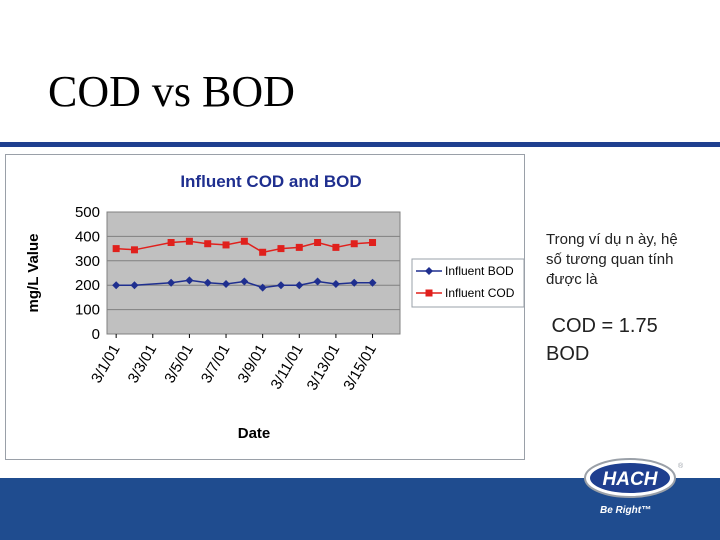  Describe the element at coordinates (270, 181) in the screenshot. I see `chart-title: Influent COD and BOD` at that location.